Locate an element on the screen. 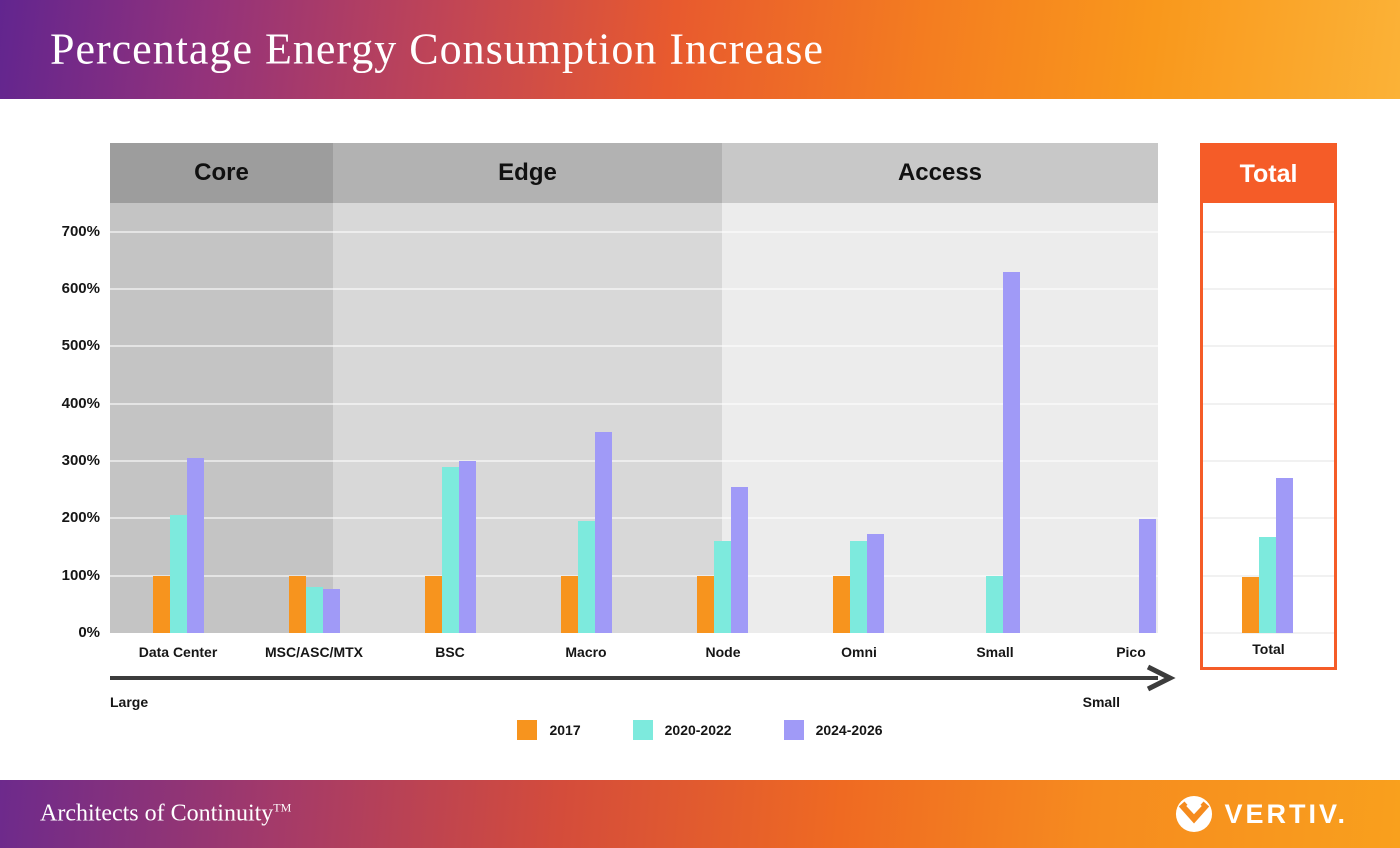 This screenshot has height=848, width=1400. y-tick-label: 400% is located at coordinates (80, 403).